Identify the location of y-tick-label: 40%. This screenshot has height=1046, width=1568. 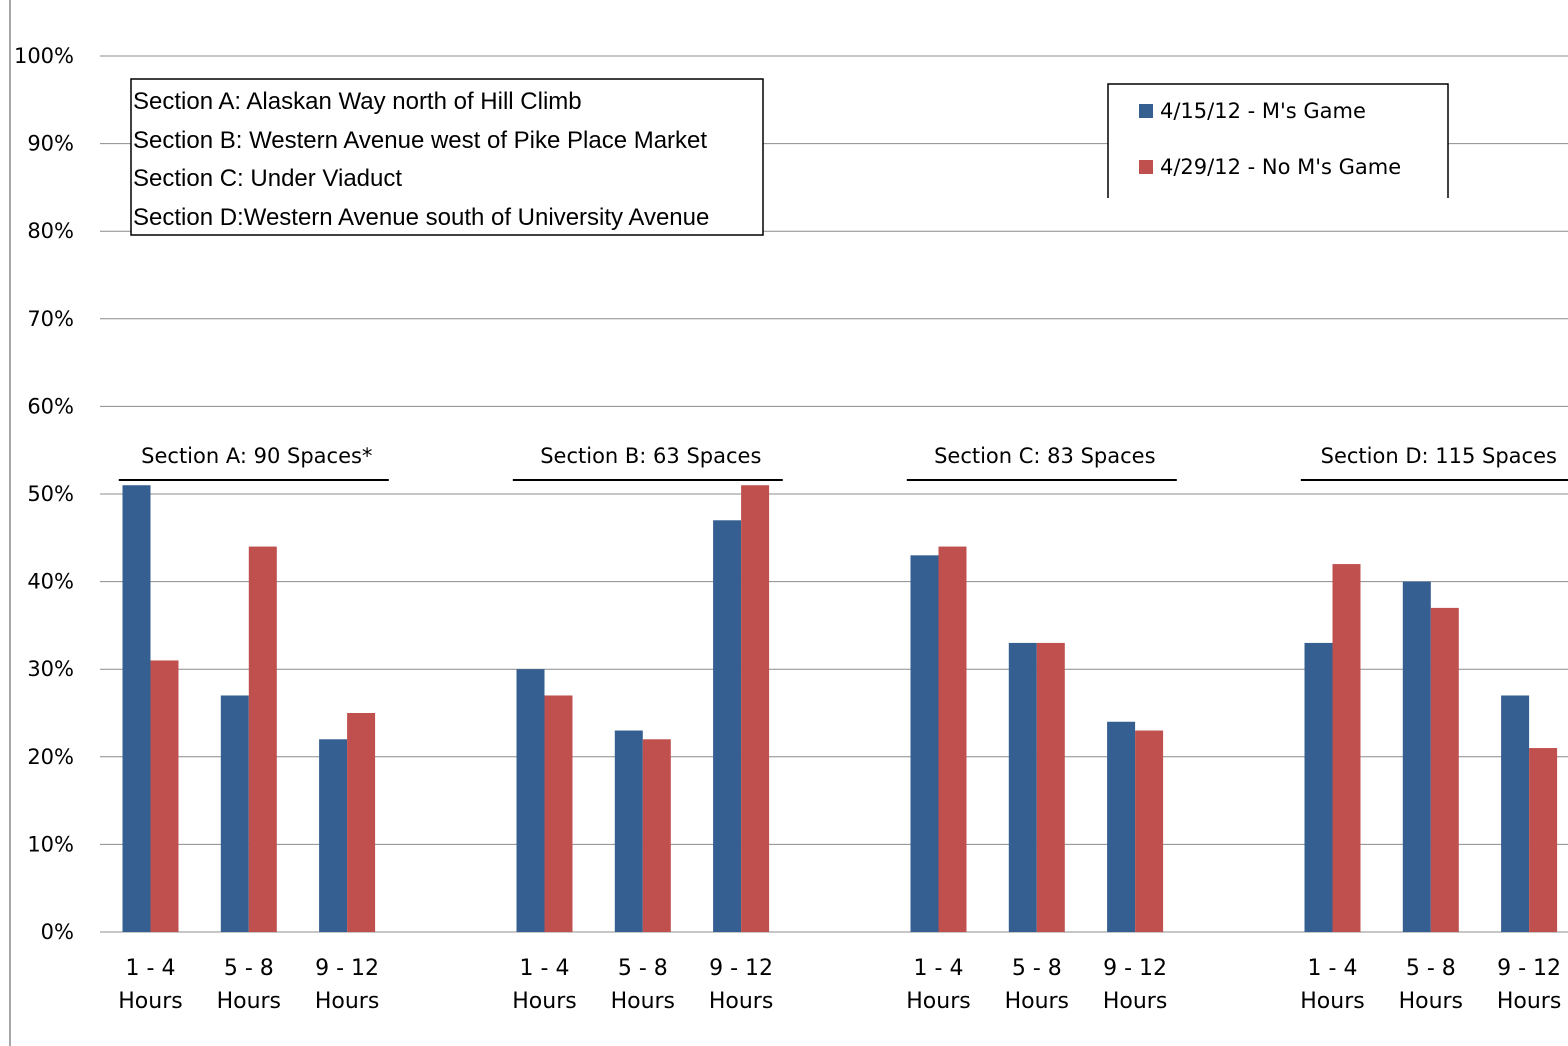
(50, 582).